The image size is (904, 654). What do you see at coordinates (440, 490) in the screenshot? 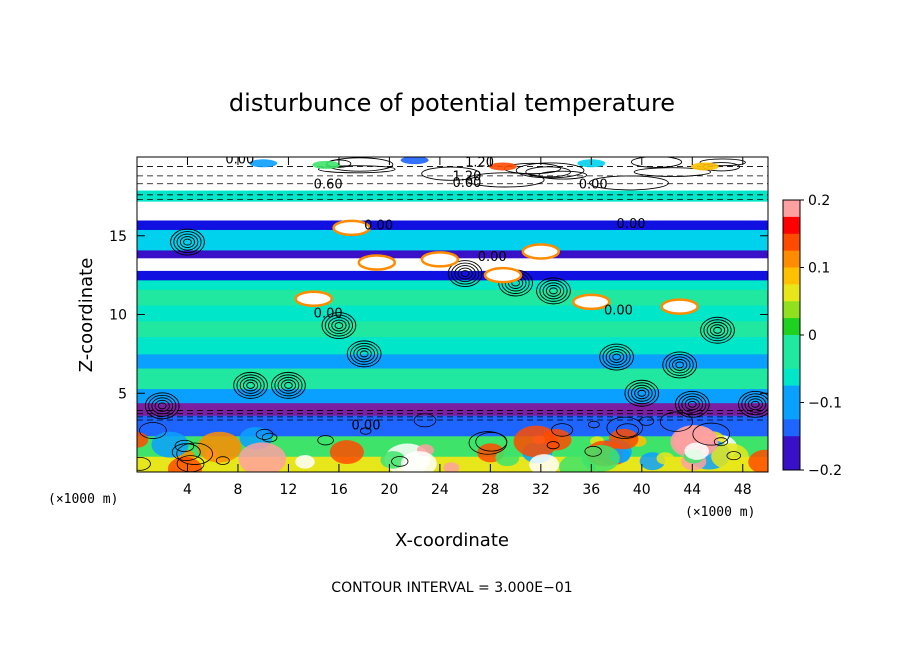
I see `x-tick-label: 24` at bounding box center [440, 490].